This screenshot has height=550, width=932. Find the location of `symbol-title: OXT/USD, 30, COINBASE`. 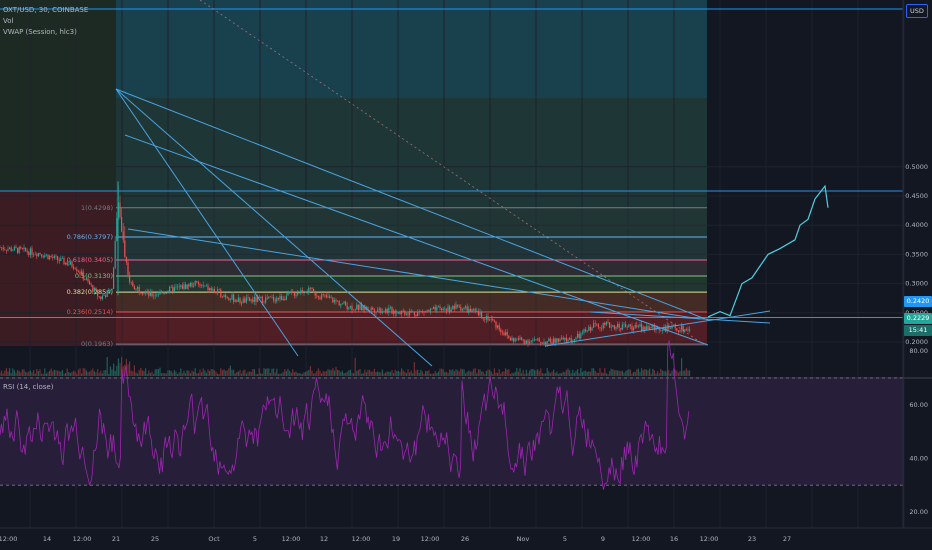

symbol-title: OXT/USD, 30, COINBASE is located at coordinates (46, 10).